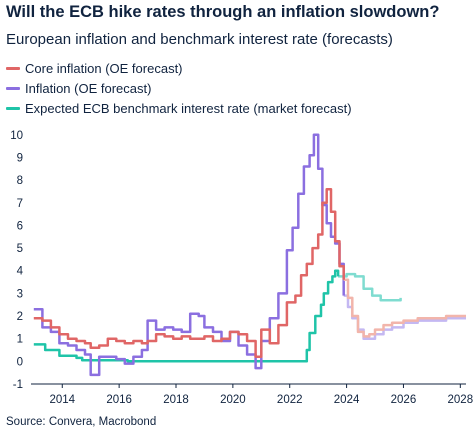 The width and height of the screenshot is (474, 438). I want to click on x-tick-label: 2020, so click(233, 400).